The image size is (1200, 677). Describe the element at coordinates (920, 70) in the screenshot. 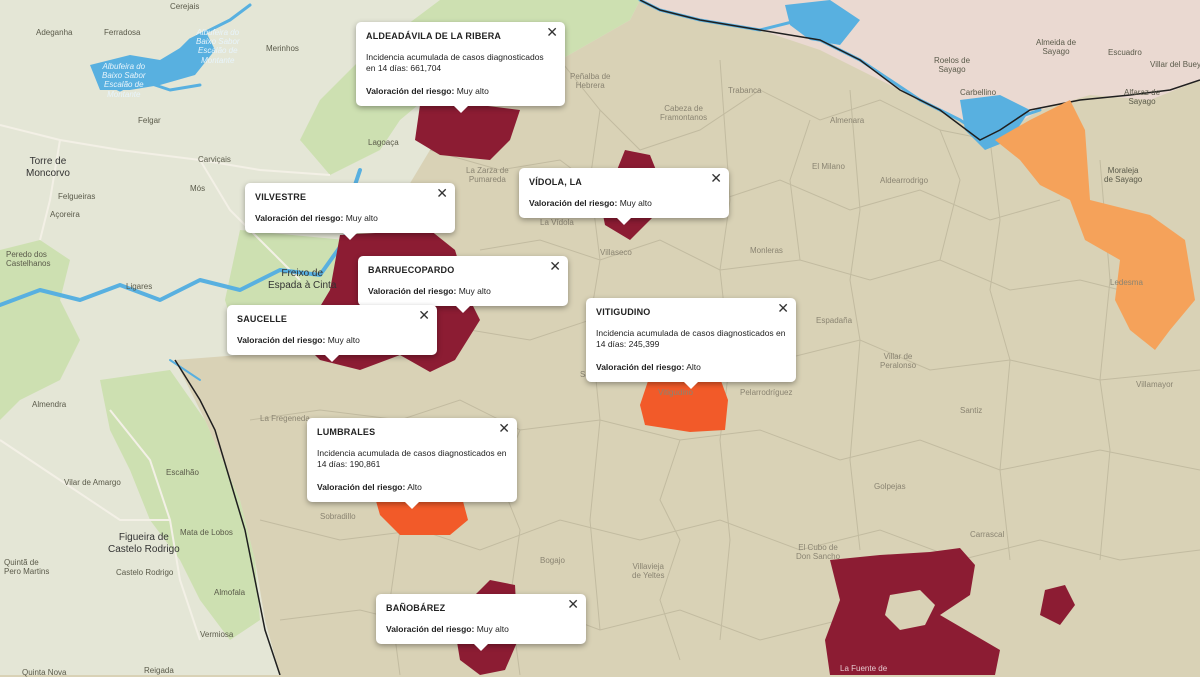

I see `north-land` at that location.